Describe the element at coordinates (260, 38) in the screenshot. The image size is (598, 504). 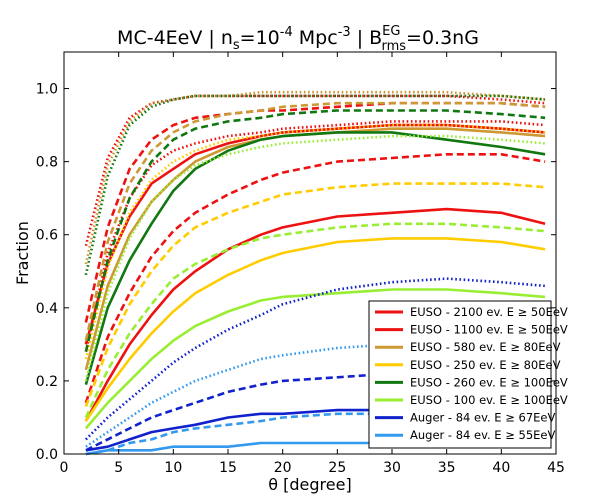
I see `title-eq1: =10` at that location.